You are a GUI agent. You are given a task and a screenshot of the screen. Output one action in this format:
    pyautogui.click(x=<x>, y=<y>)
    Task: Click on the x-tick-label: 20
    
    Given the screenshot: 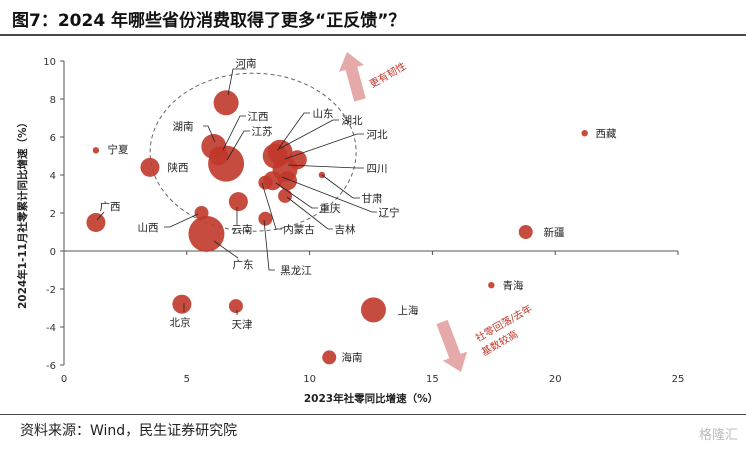 What is the action you would take?
    pyautogui.click(x=555, y=379)
    